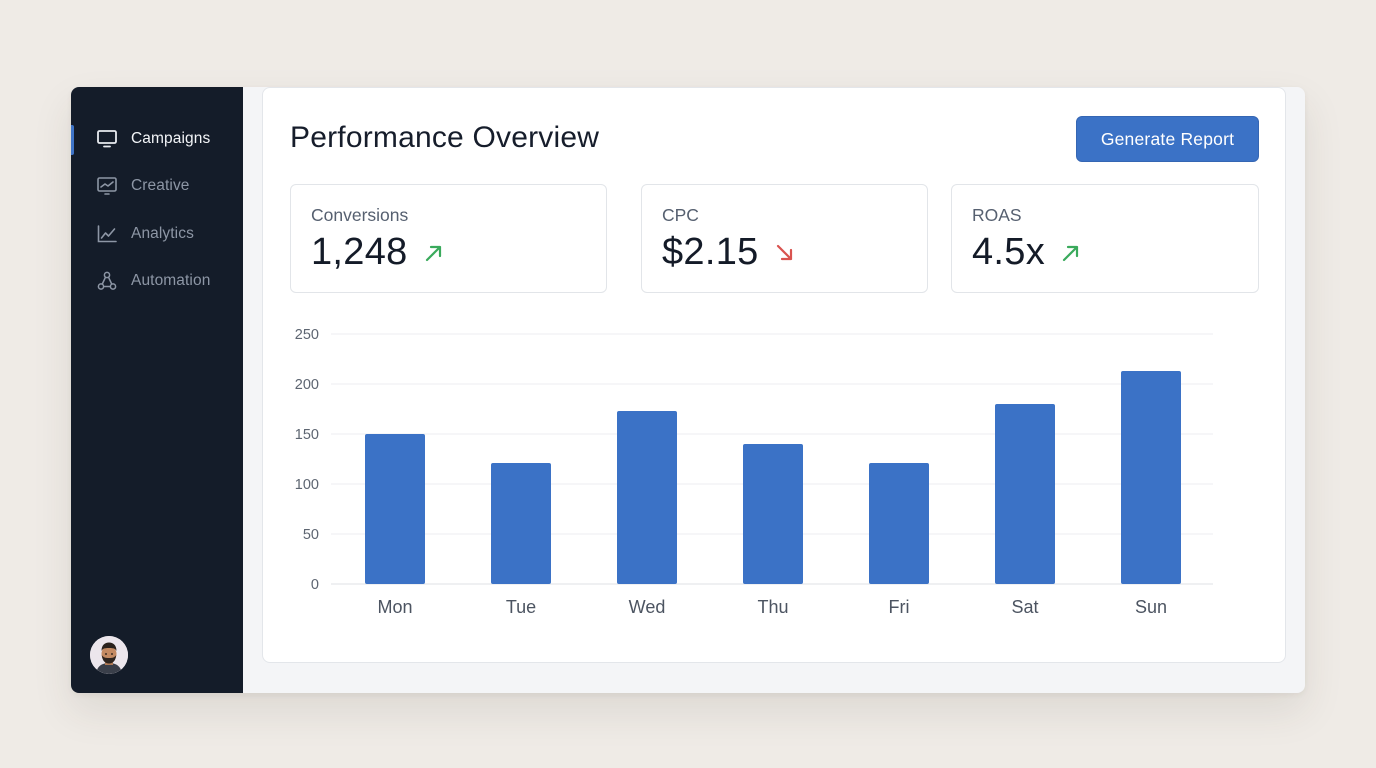 Image resolution: width=1376 pixels, height=768 pixels. What do you see at coordinates (107, 281) in the screenshot?
I see `workflow-icon` at bounding box center [107, 281].